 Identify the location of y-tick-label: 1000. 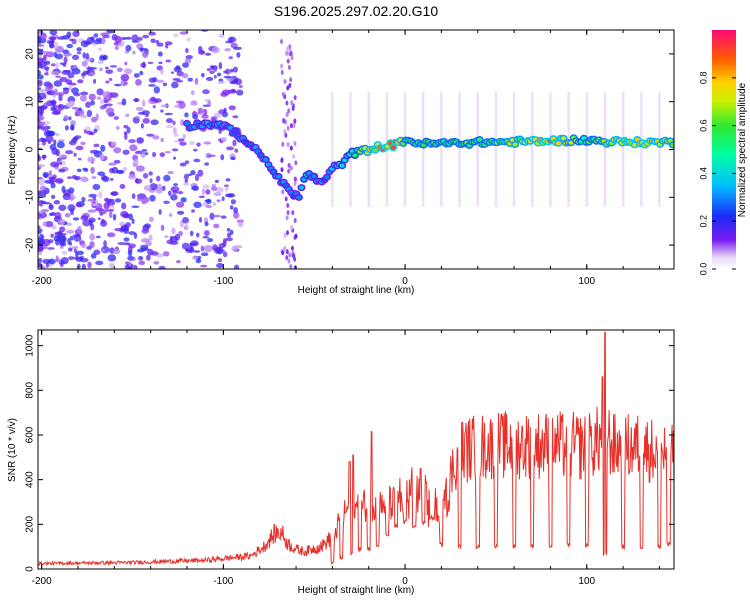
(30, 345).